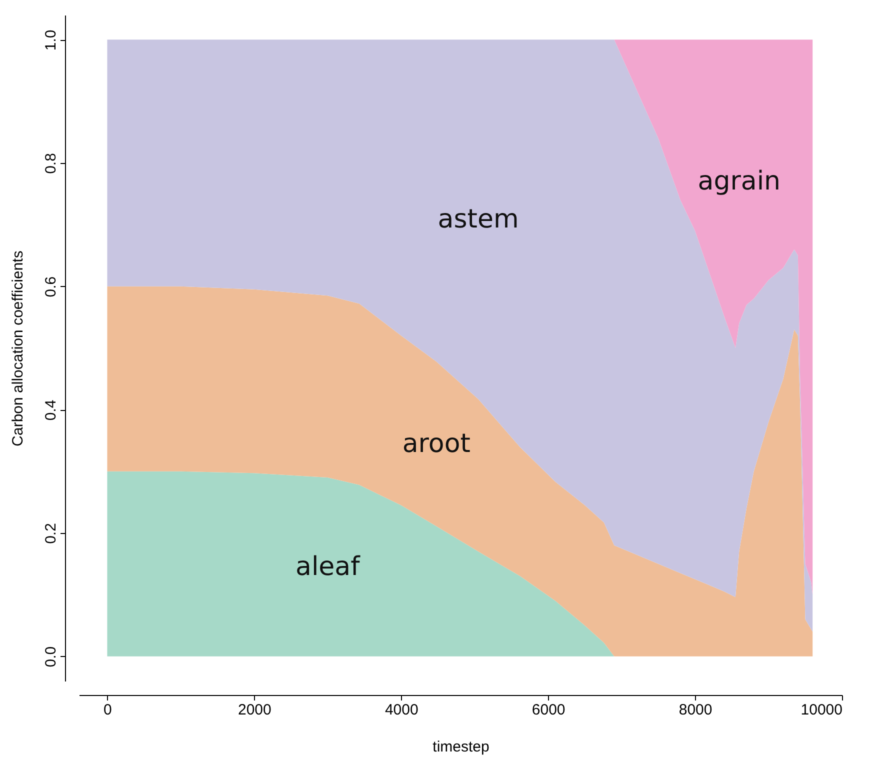 Image resolution: width=873 pixels, height=764 pixels. Describe the element at coordinates (549, 710) in the screenshot. I see `x-tick-label: 6000` at that location.